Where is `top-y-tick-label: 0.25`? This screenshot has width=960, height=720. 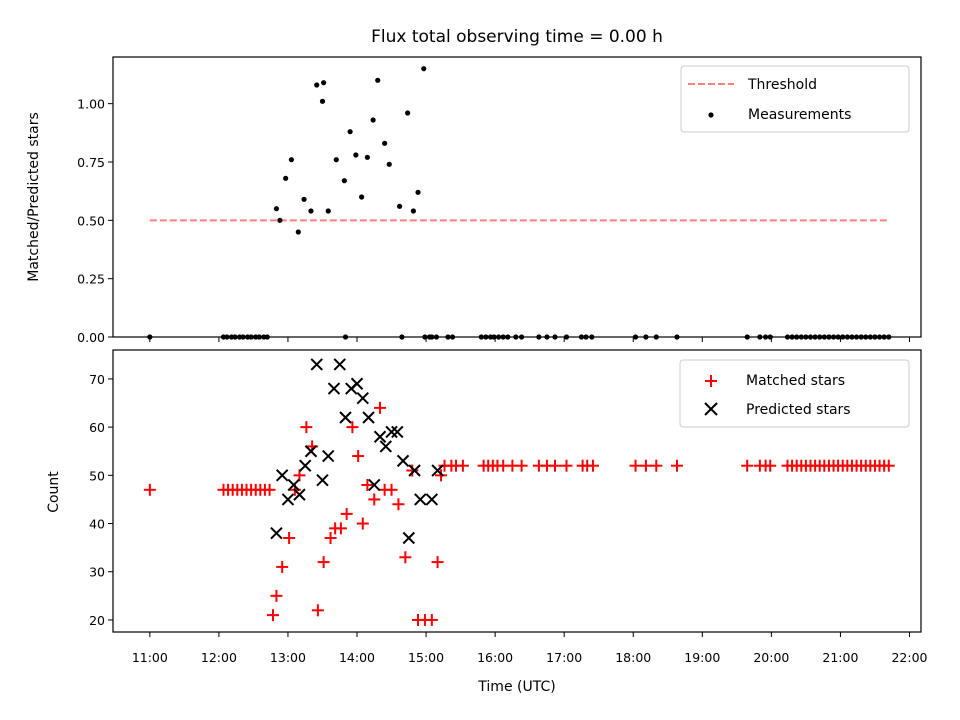 top-y-tick-label: 0.25 is located at coordinates (91, 279).